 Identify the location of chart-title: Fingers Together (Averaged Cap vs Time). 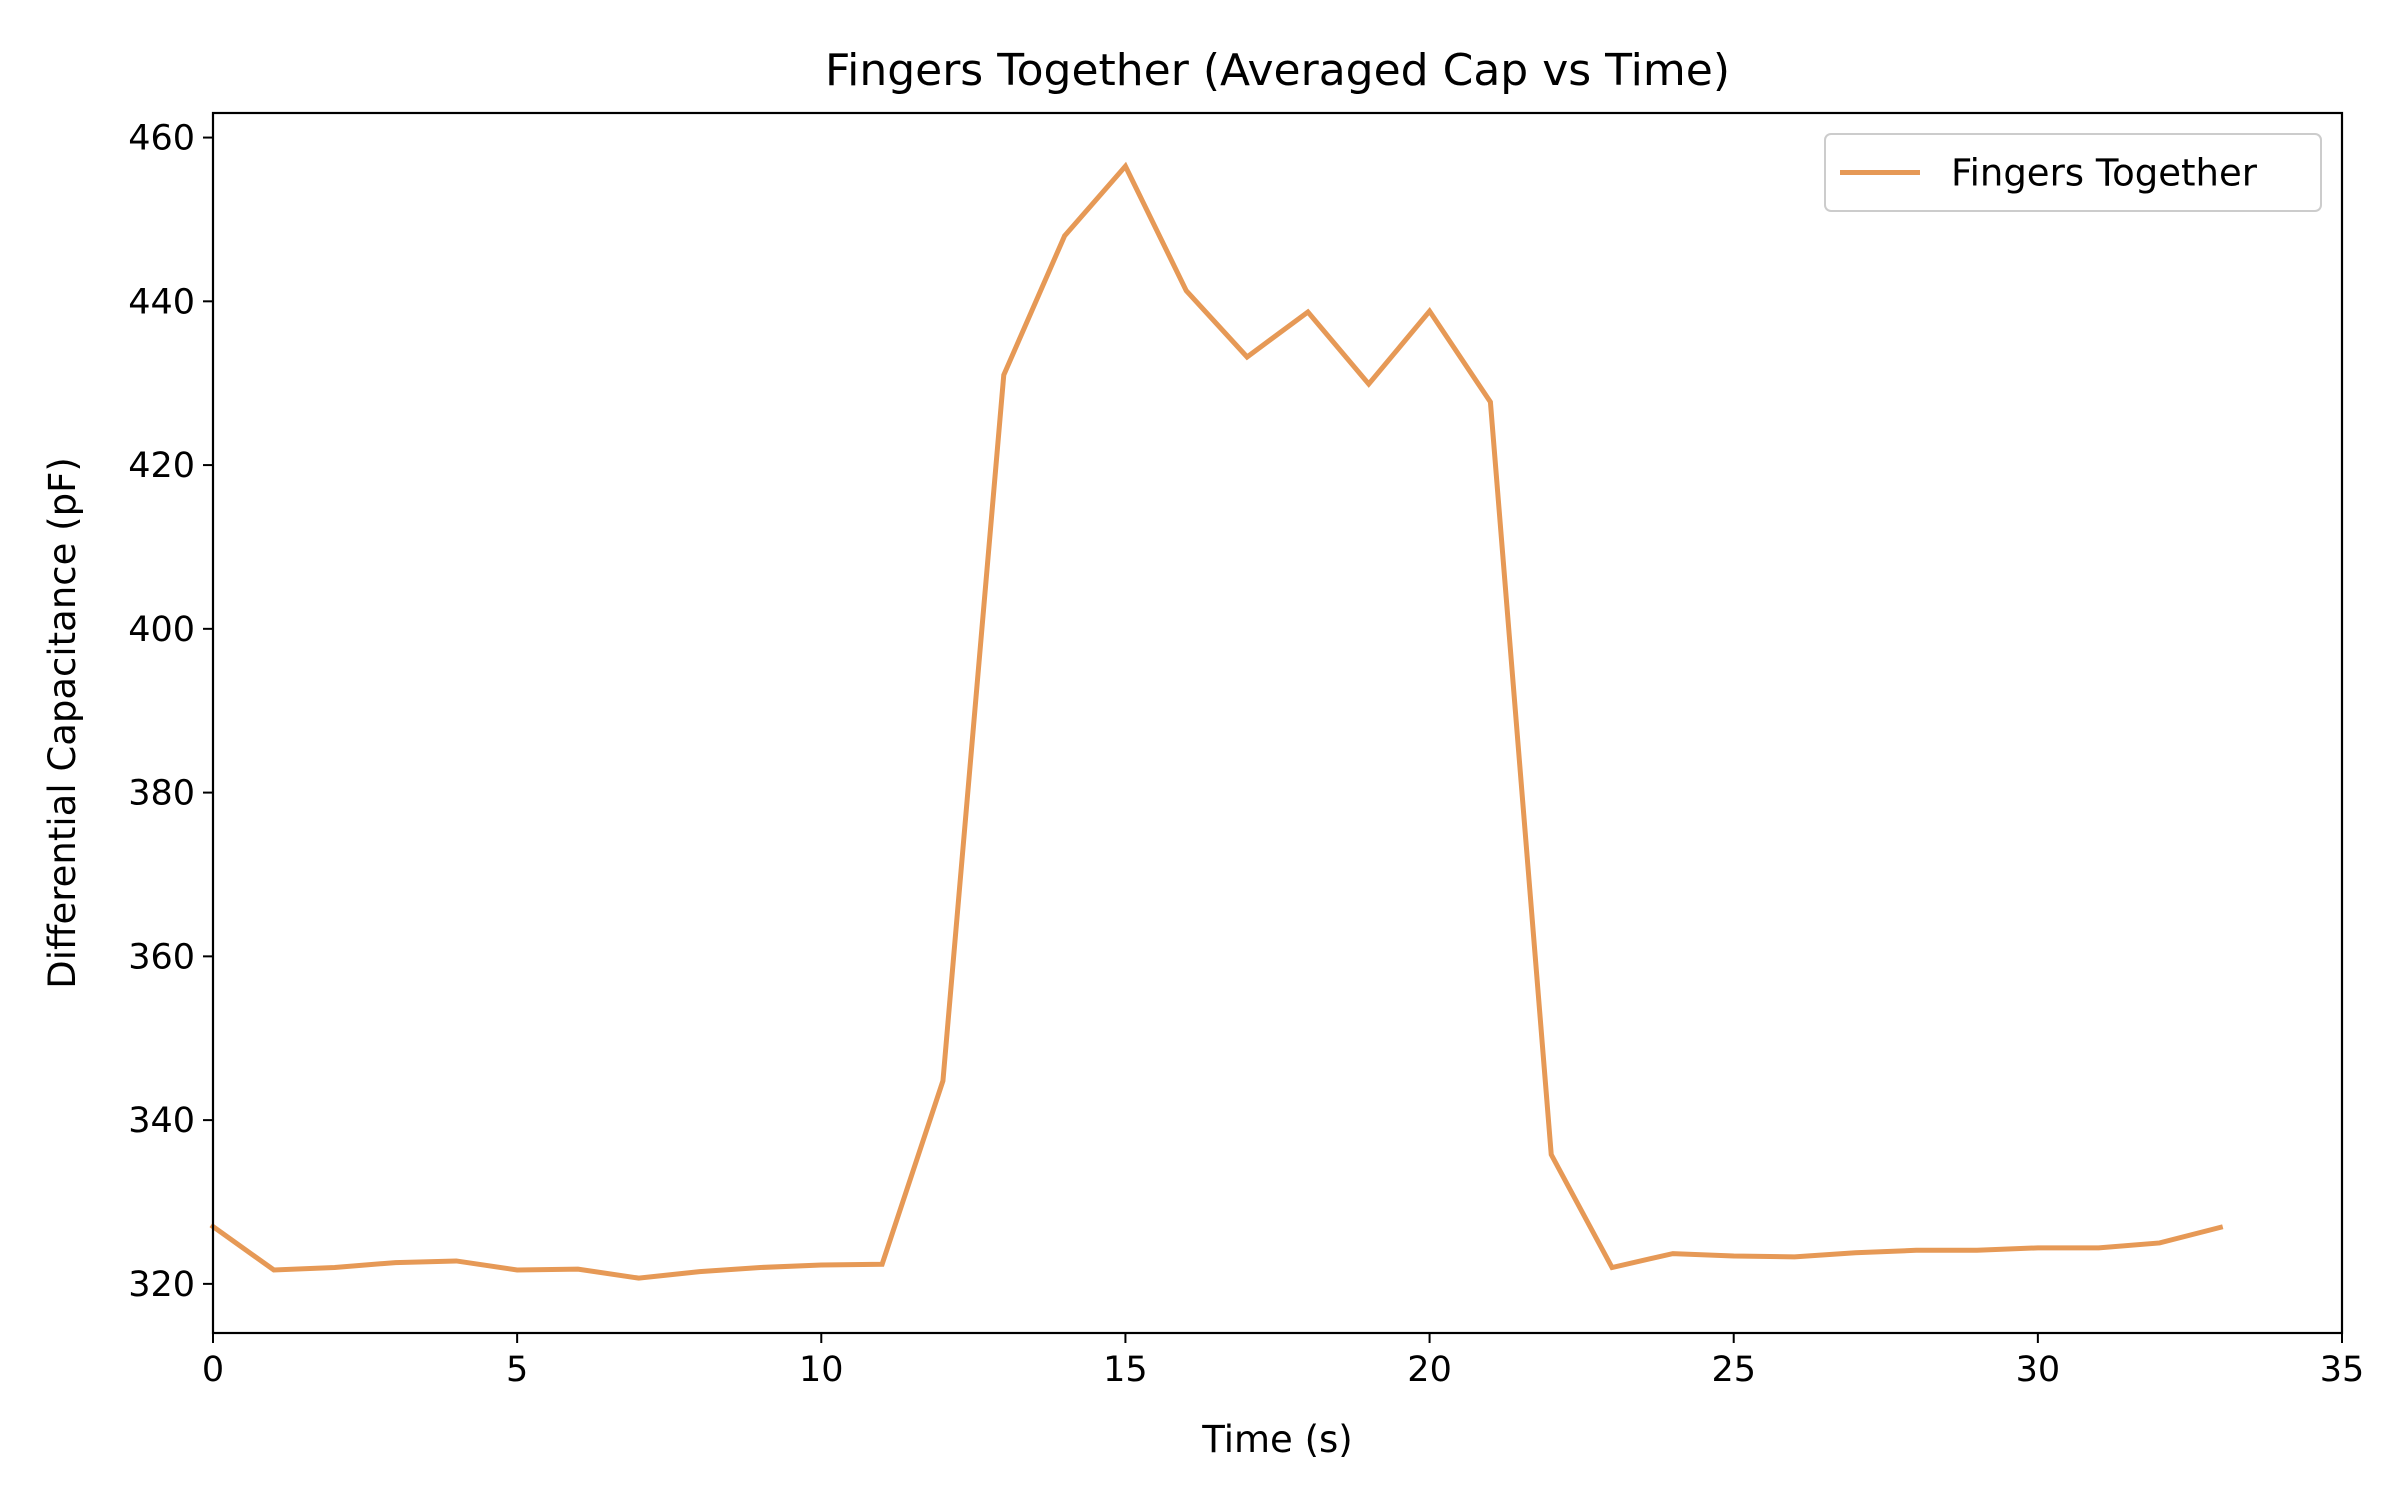
(1277, 70).